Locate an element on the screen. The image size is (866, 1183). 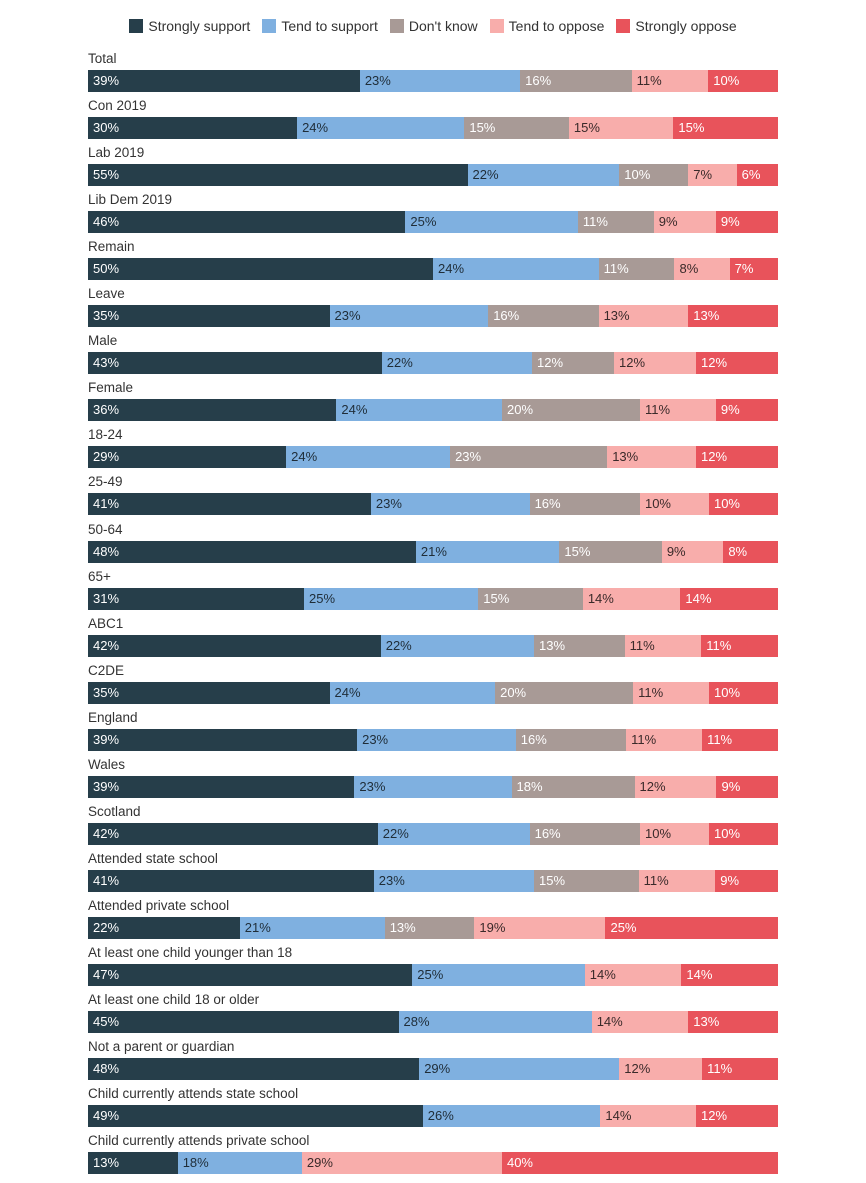
bar-segment: 6% is located at coordinates (757, 175).